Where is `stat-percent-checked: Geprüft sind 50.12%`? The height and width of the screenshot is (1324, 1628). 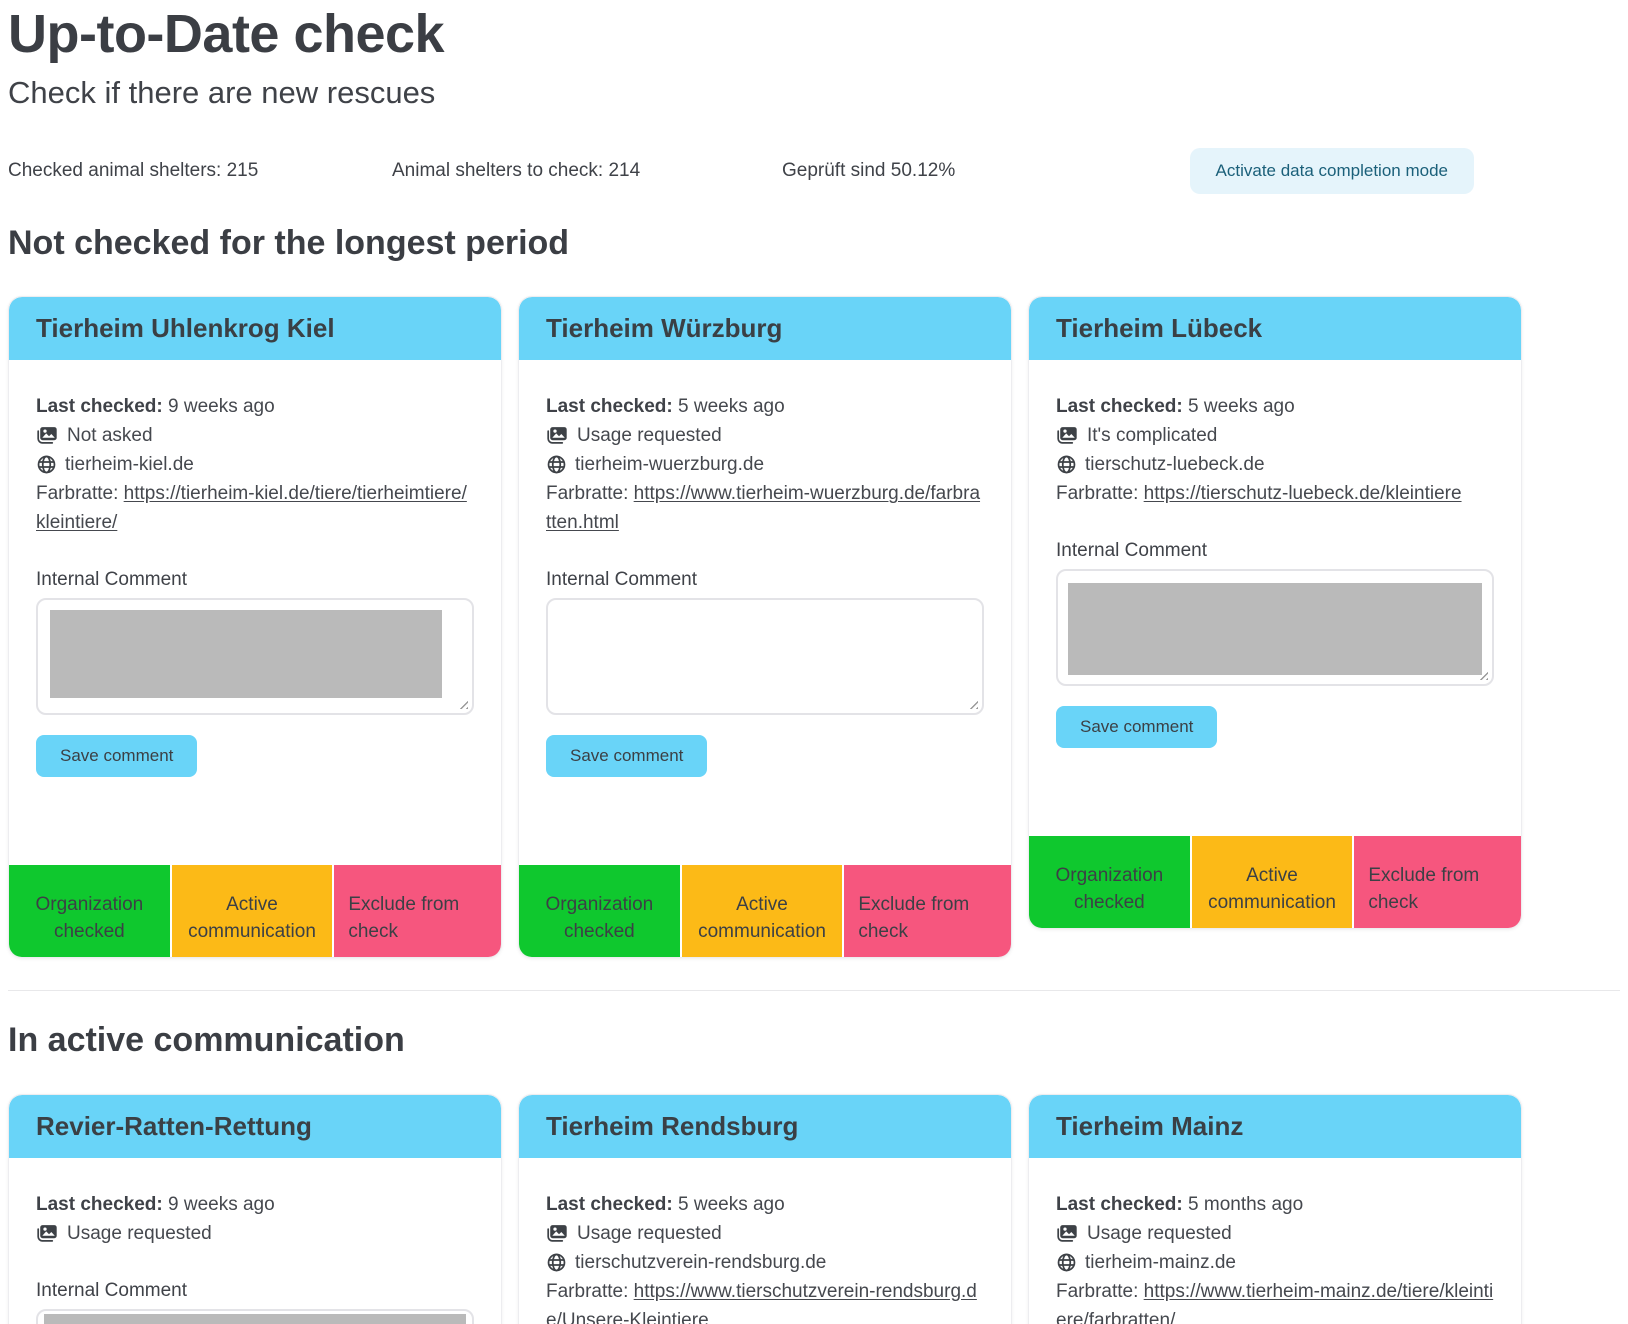
stat-percent-checked: Geprüft sind 50.12% is located at coordinates (869, 170).